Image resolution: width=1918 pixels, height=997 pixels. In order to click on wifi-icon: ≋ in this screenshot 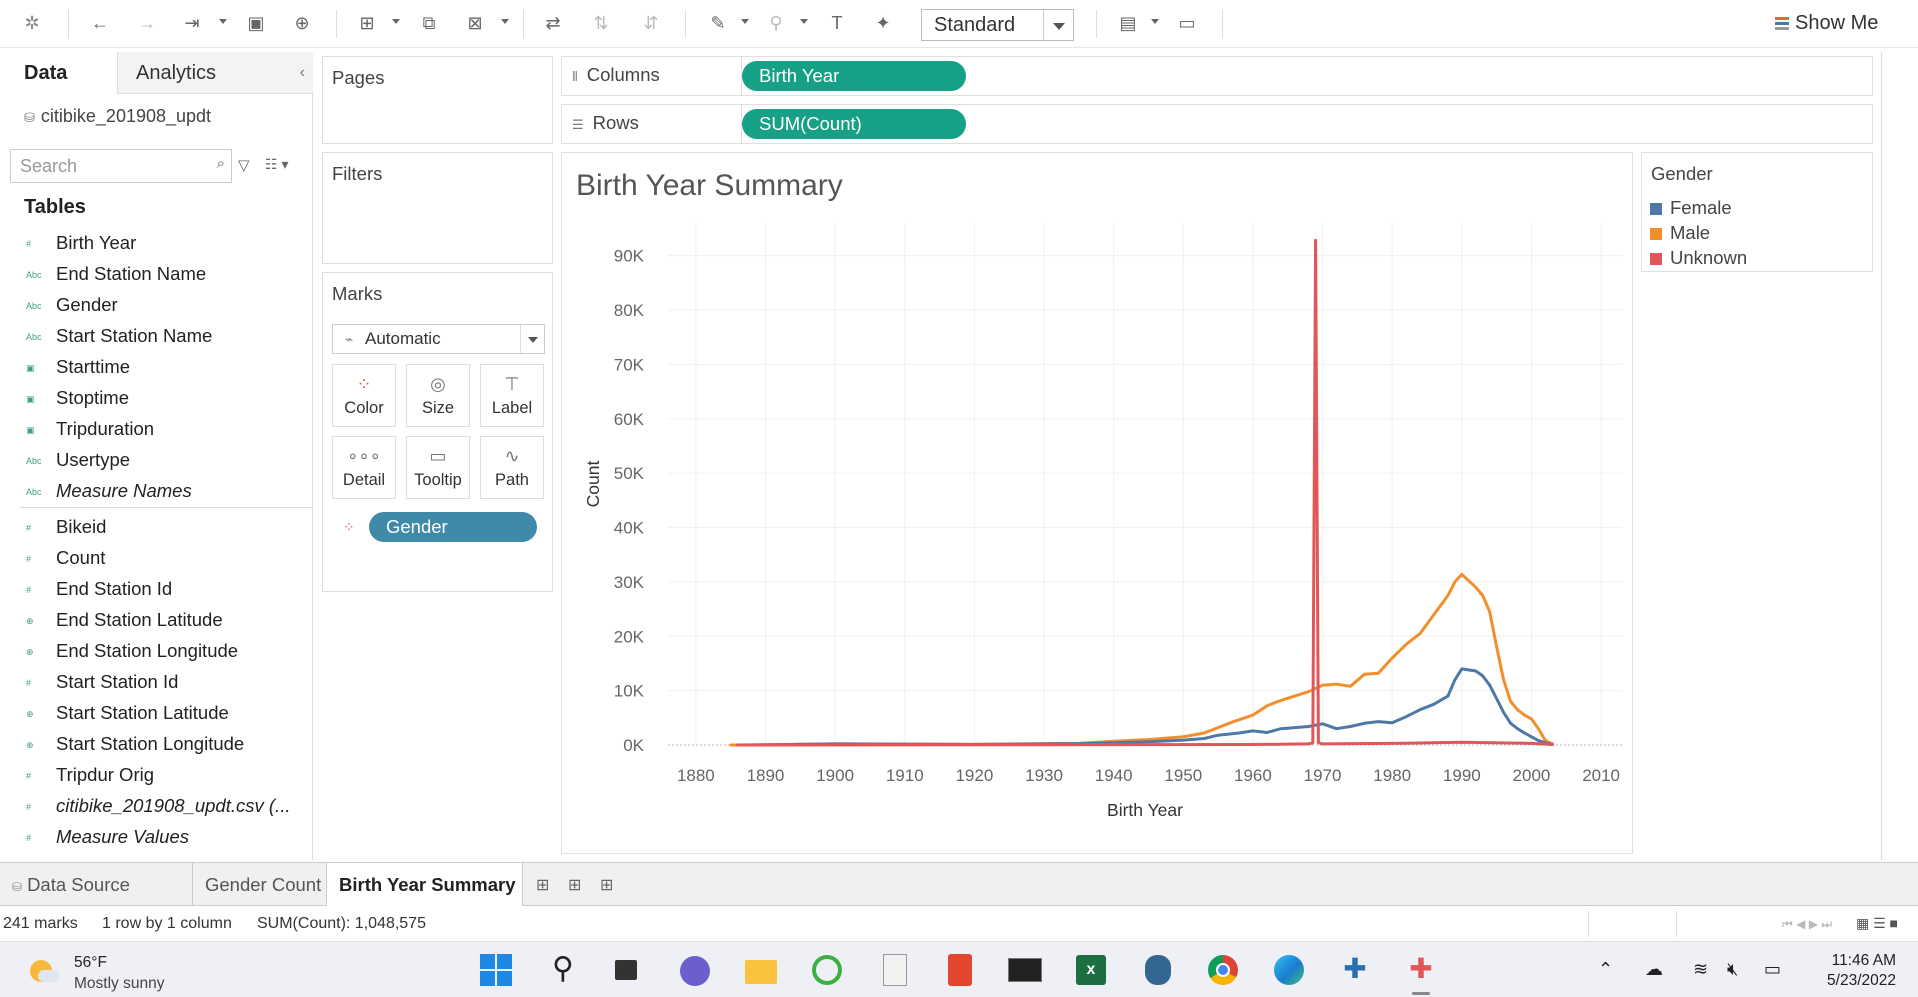, I will do `click(1701, 969)`.